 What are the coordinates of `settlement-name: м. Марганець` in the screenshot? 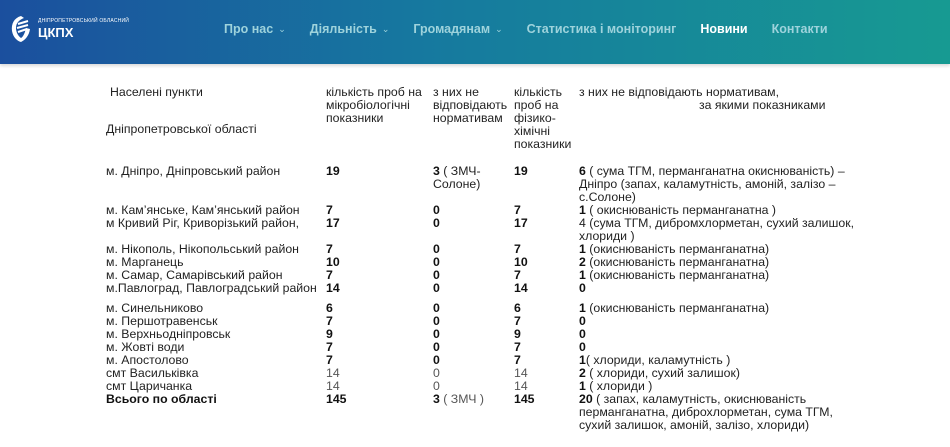 It's located at (145, 262).